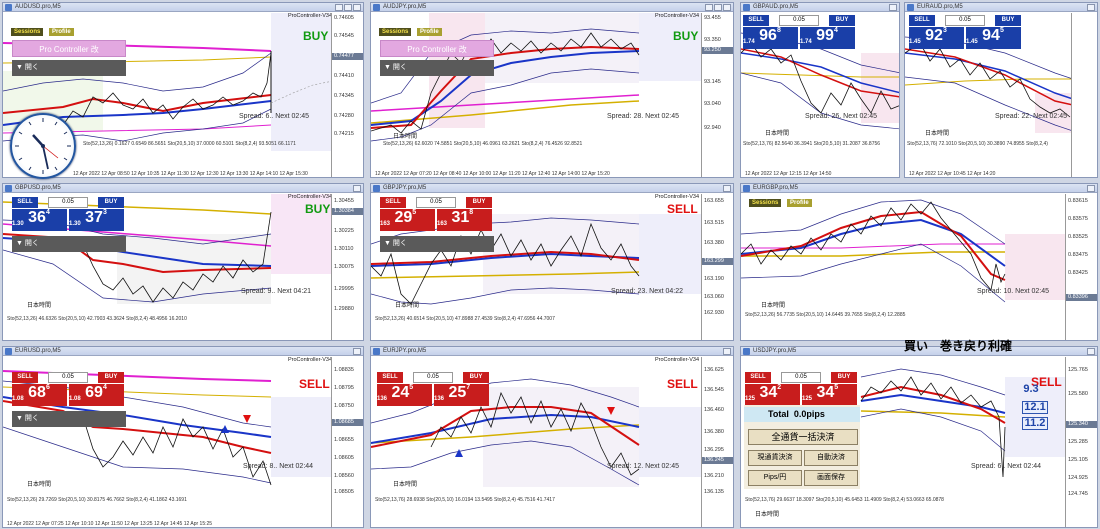 The image size is (1100, 529). What do you see at coordinates (831, 478) in the screenshot?
I see `screenshot-save-button: 画面保存` at bounding box center [831, 478].